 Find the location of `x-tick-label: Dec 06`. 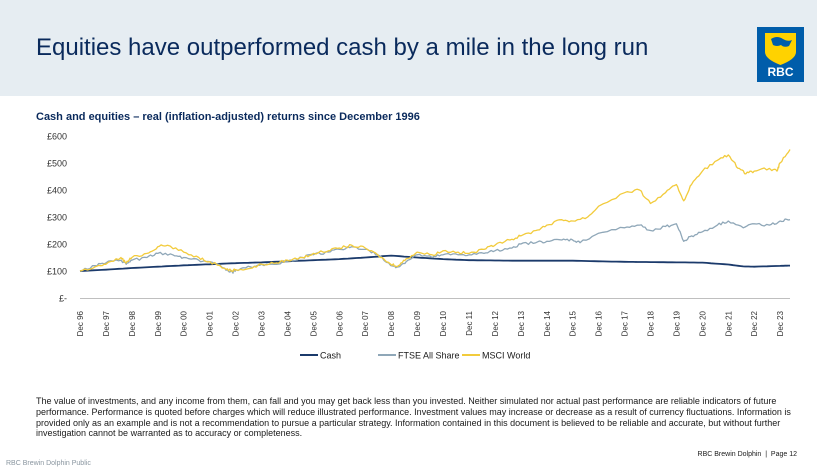

x-tick-label: Dec 06 is located at coordinates (339, 323).